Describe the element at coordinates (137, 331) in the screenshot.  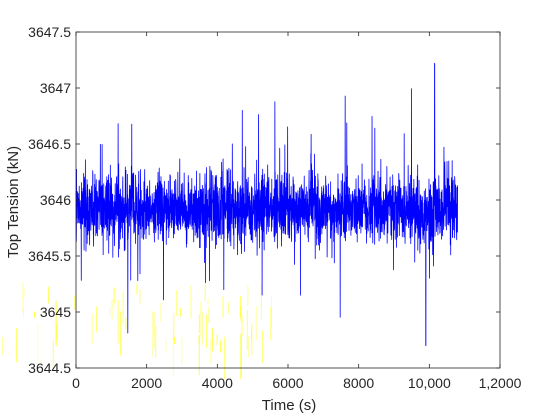
I see `yellow-background-artifact` at that location.